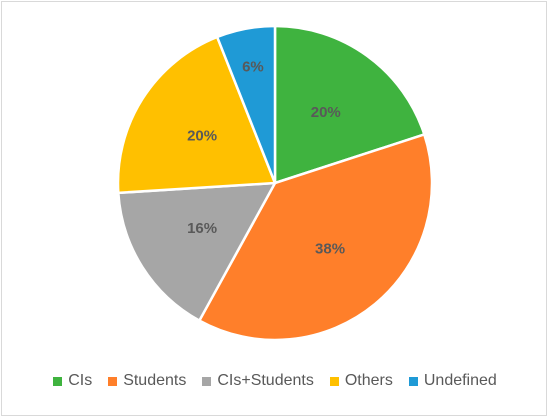 This screenshot has height=419, width=550. I want to click on legend-label: CIs+Students, so click(265, 380).